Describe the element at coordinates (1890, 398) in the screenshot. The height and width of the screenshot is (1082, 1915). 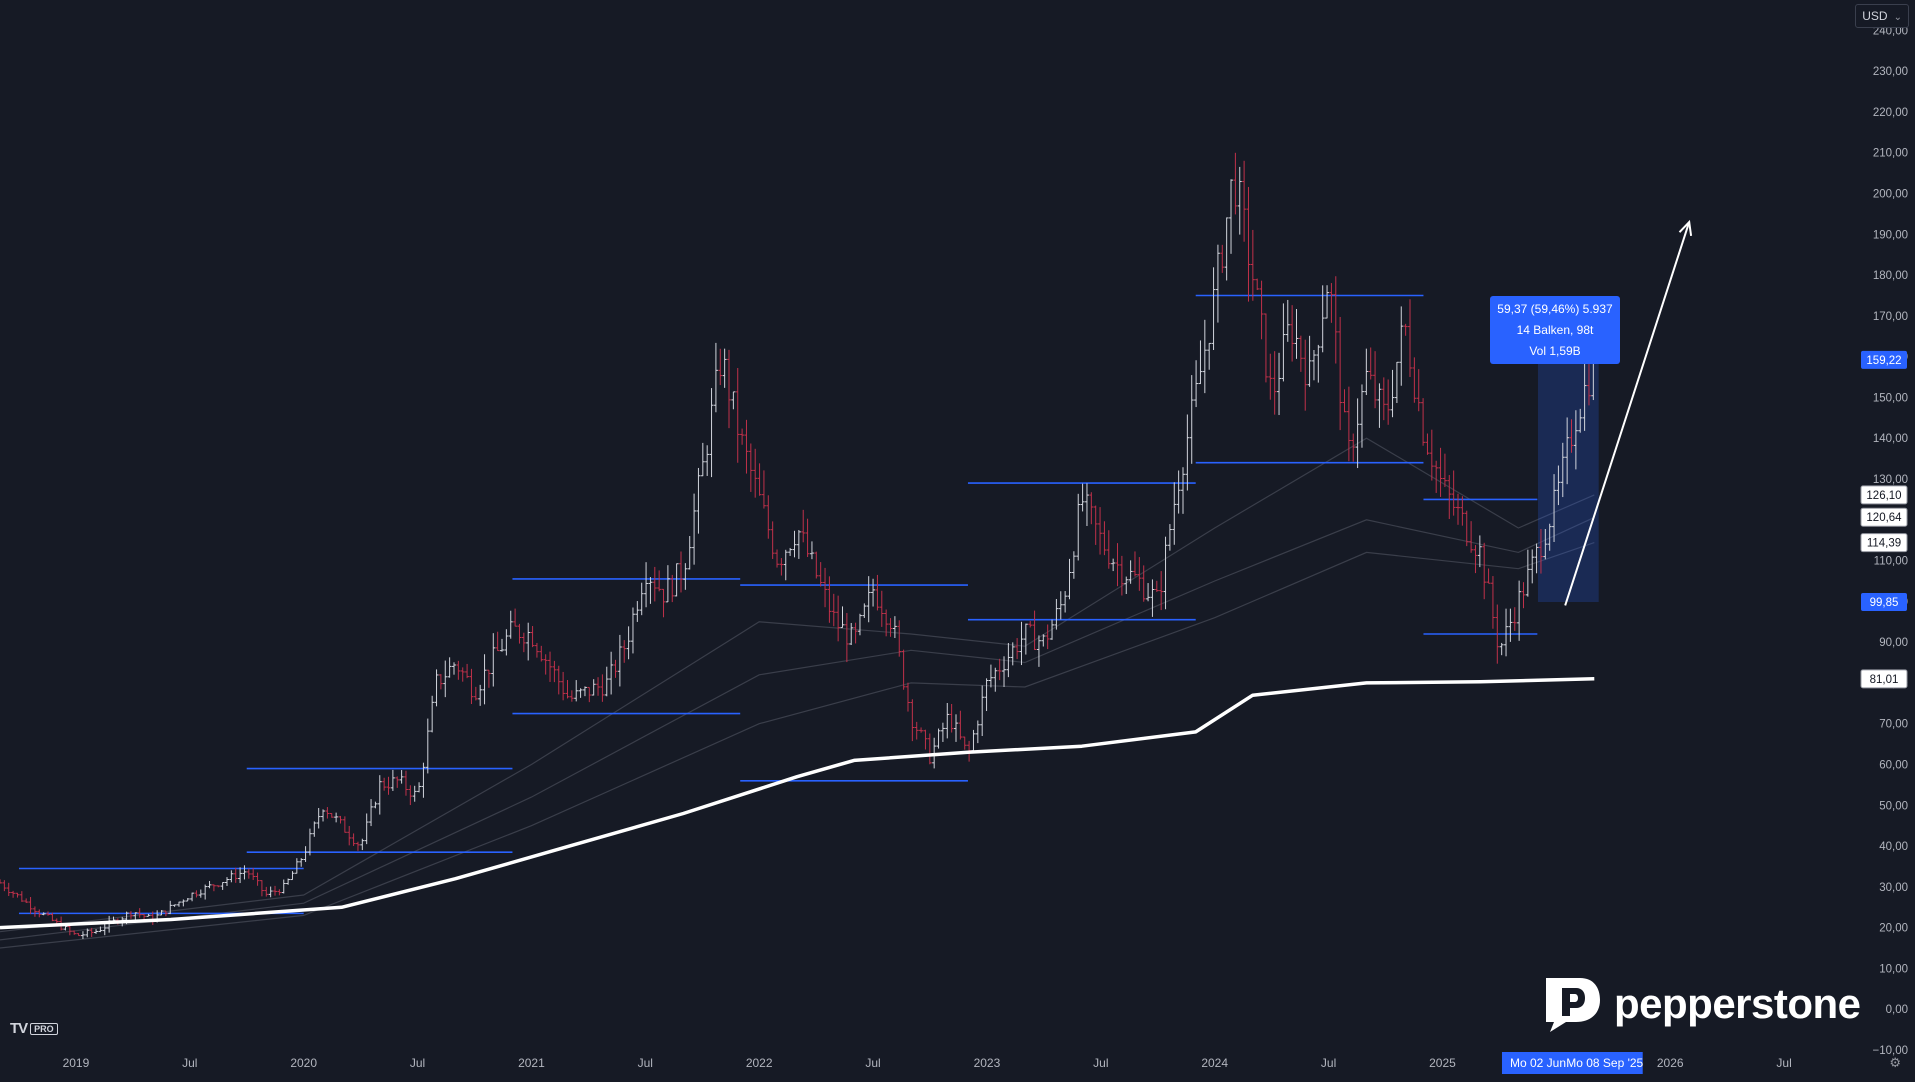
I see `y-tick-label: 150,00` at that location.